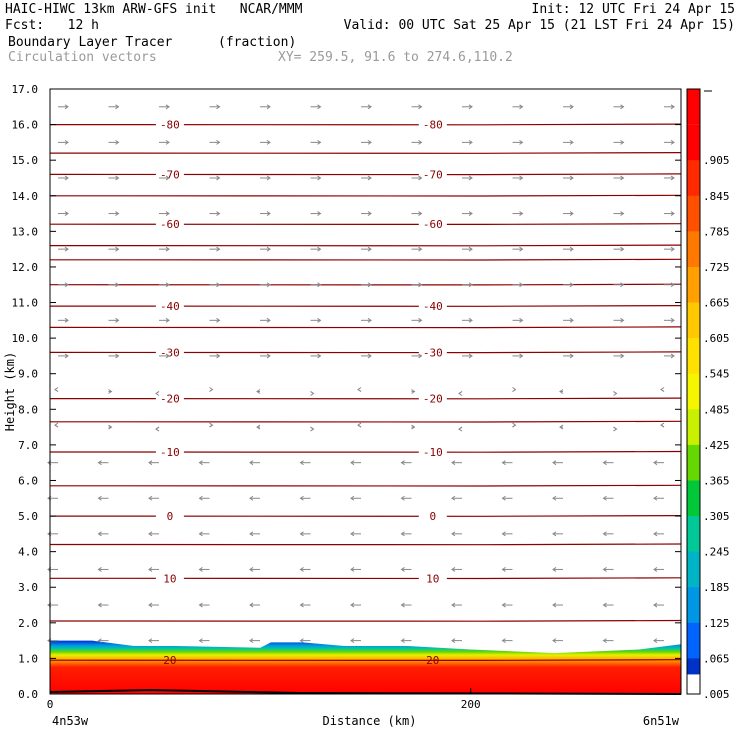 The height and width of the screenshot is (740, 740). What do you see at coordinates (433, 399) in the screenshot?
I see `contour-label-5-1: -20` at bounding box center [433, 399].